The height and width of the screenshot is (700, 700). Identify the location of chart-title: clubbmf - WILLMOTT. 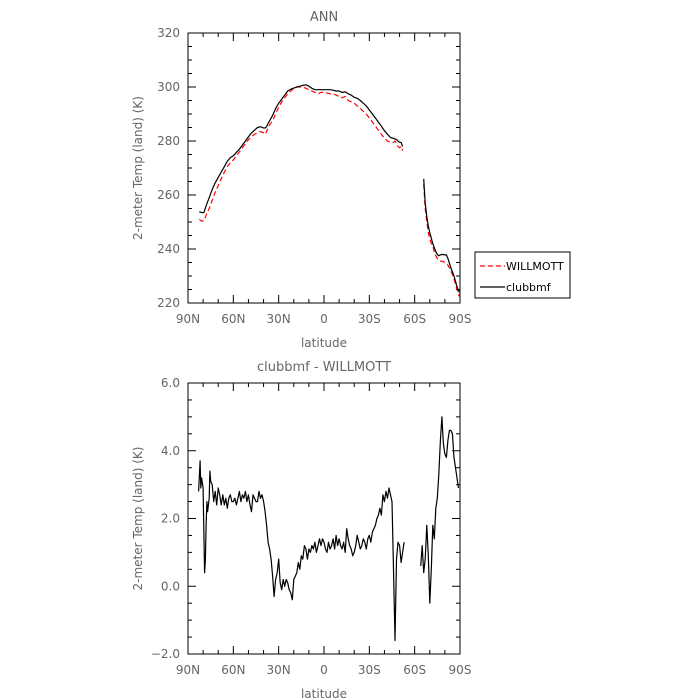
(324, 367).